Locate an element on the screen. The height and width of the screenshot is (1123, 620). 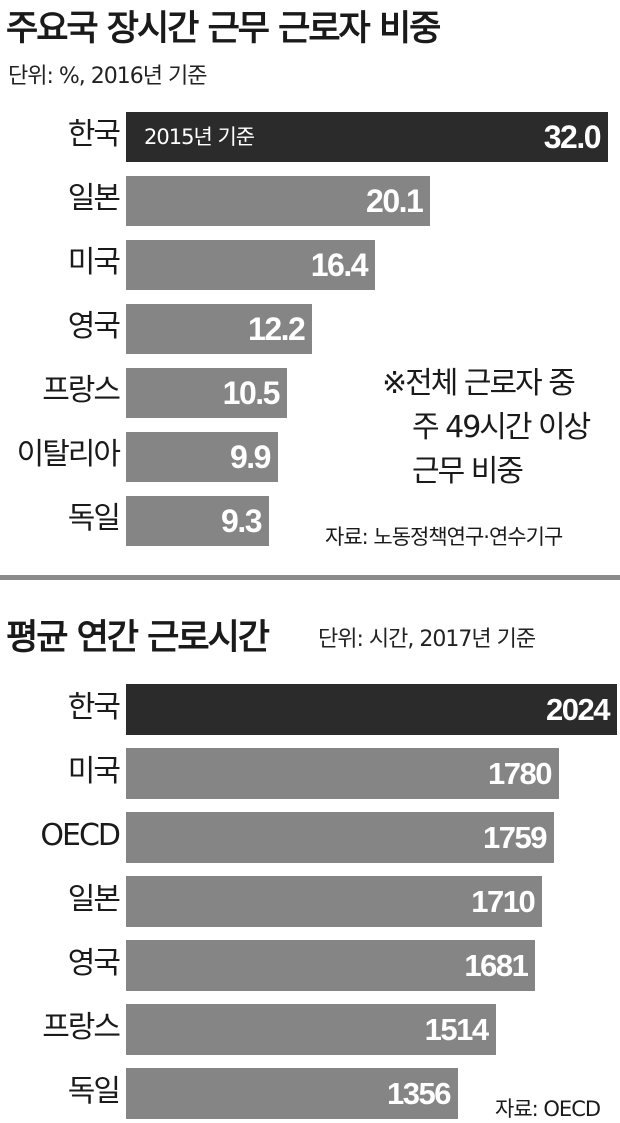
chart1-title: 주요국 장시간 근무 근로자 비중 is located at coordinates (223, 29).